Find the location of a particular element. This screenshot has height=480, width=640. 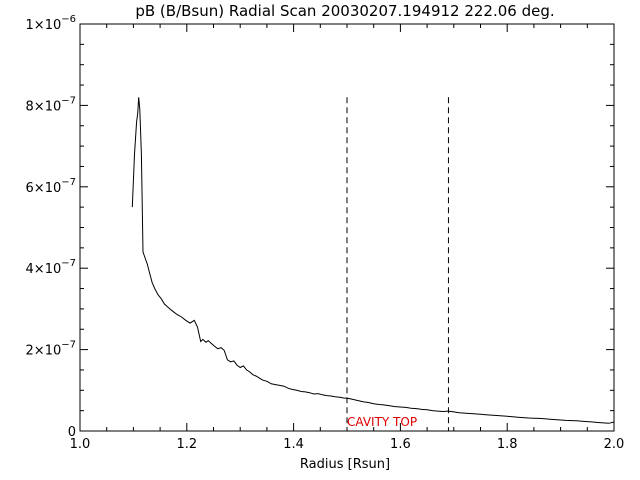

x-tick-label: 1.0 is located at coordinates (80, 444).